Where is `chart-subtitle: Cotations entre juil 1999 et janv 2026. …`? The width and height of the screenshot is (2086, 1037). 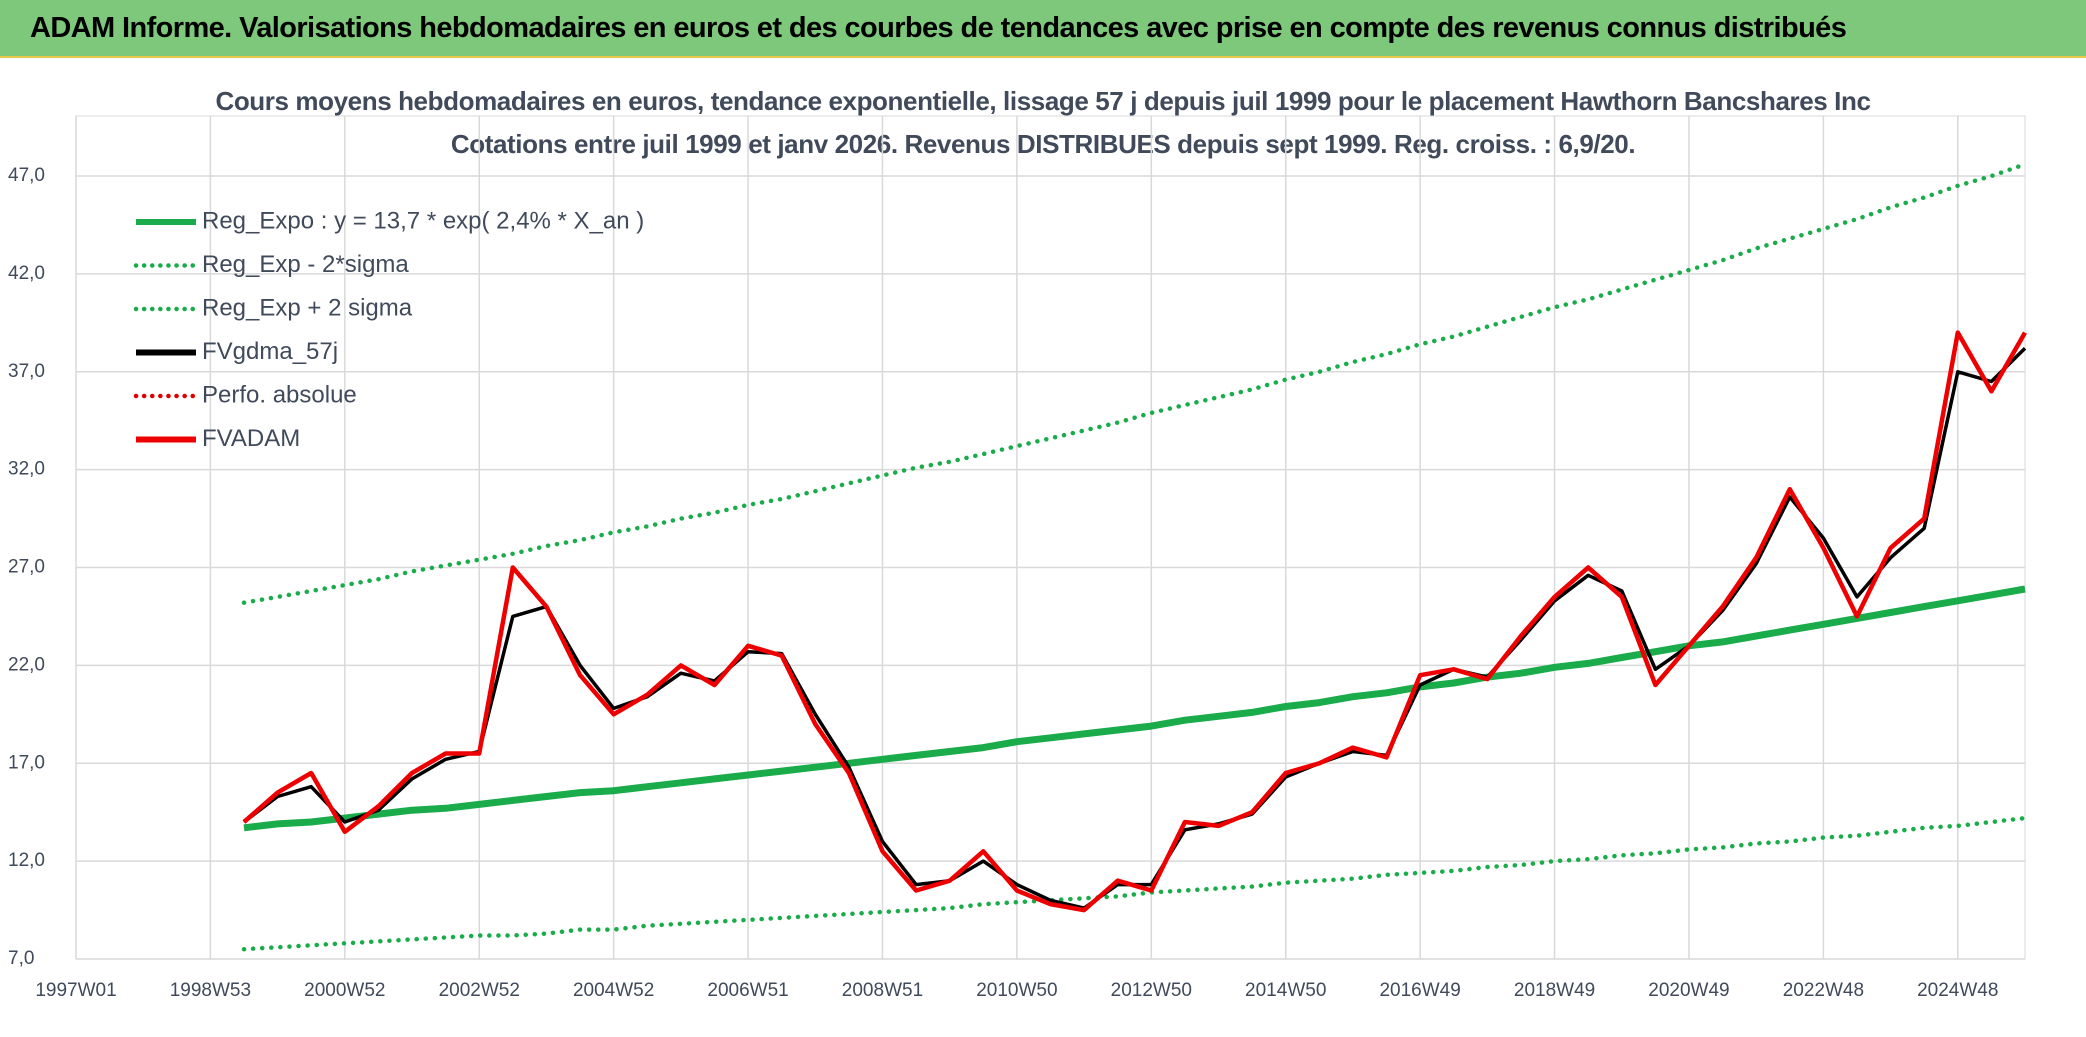 chart-subtitle: Cotations entre juil 1999 et janv 2026. … is located at coordinates (1043, 144).